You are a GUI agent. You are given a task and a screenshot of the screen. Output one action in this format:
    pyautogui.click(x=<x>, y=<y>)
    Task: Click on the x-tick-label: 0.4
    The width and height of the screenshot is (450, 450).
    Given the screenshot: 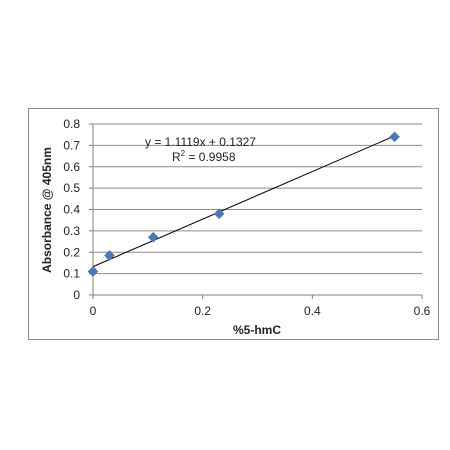 What is the action you would take?
    pyautogui.click(x=312, y=311)
    